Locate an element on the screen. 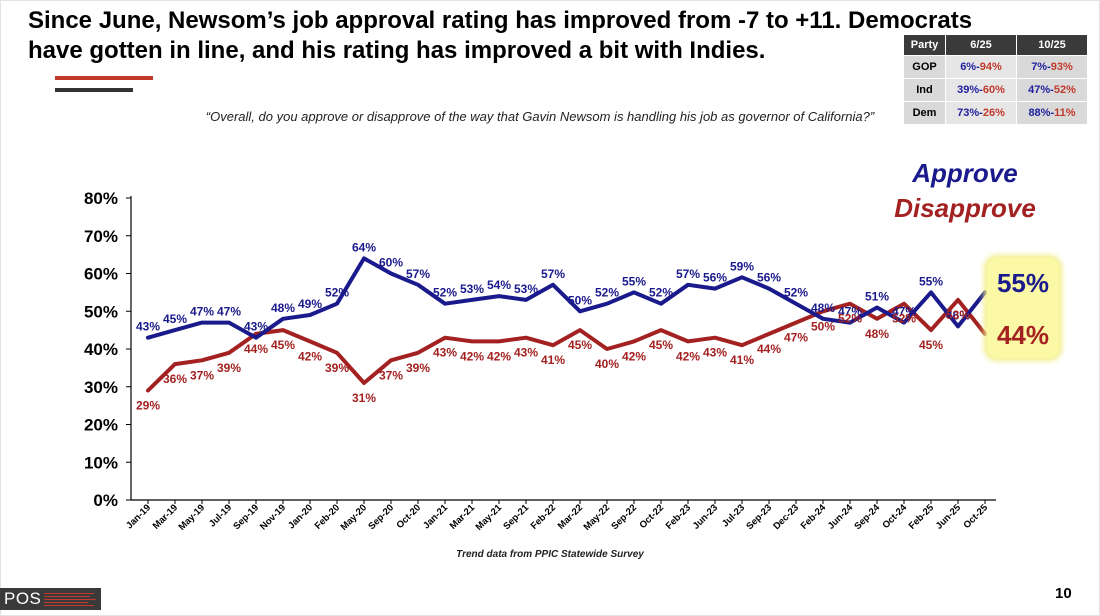 The height and width of the screenshot is (616, 1100). x-tick-label: Feb-22 is located at coordinates (543, 516).